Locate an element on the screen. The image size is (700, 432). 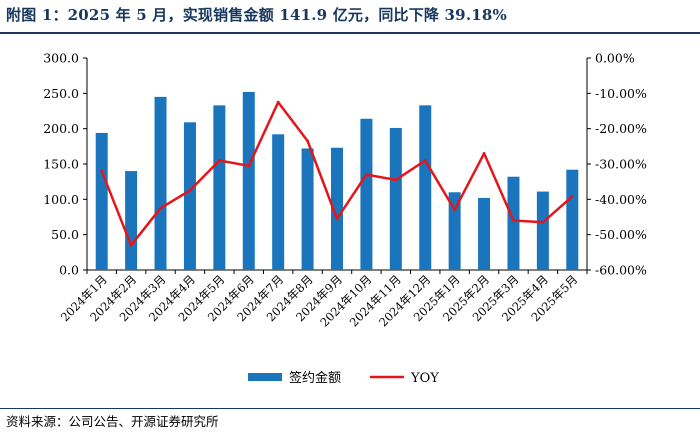
legend-bar-swatch is located at coordinates (265, 377).